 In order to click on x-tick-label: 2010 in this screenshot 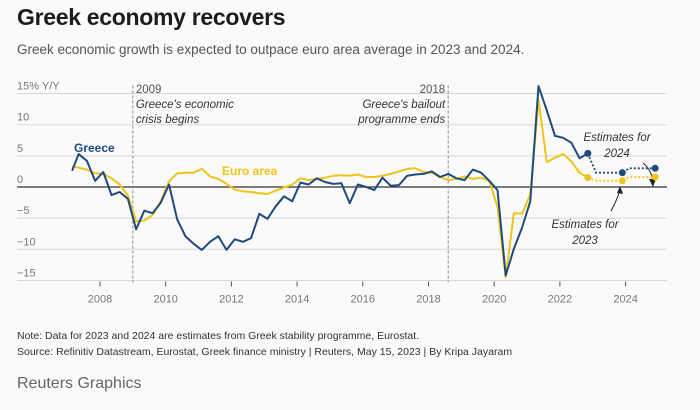, I will do `click(165, 299)`.